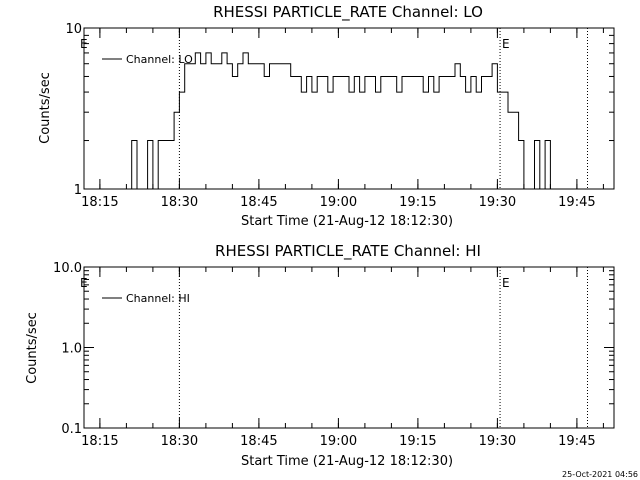 The height and width of the screenshot is (480, 640). I want to click on lo-legend-label: Channel: LO, so click(159, 59).